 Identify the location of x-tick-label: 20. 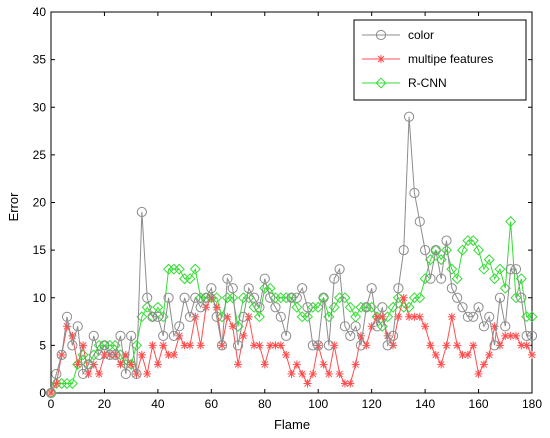
(105, 404).